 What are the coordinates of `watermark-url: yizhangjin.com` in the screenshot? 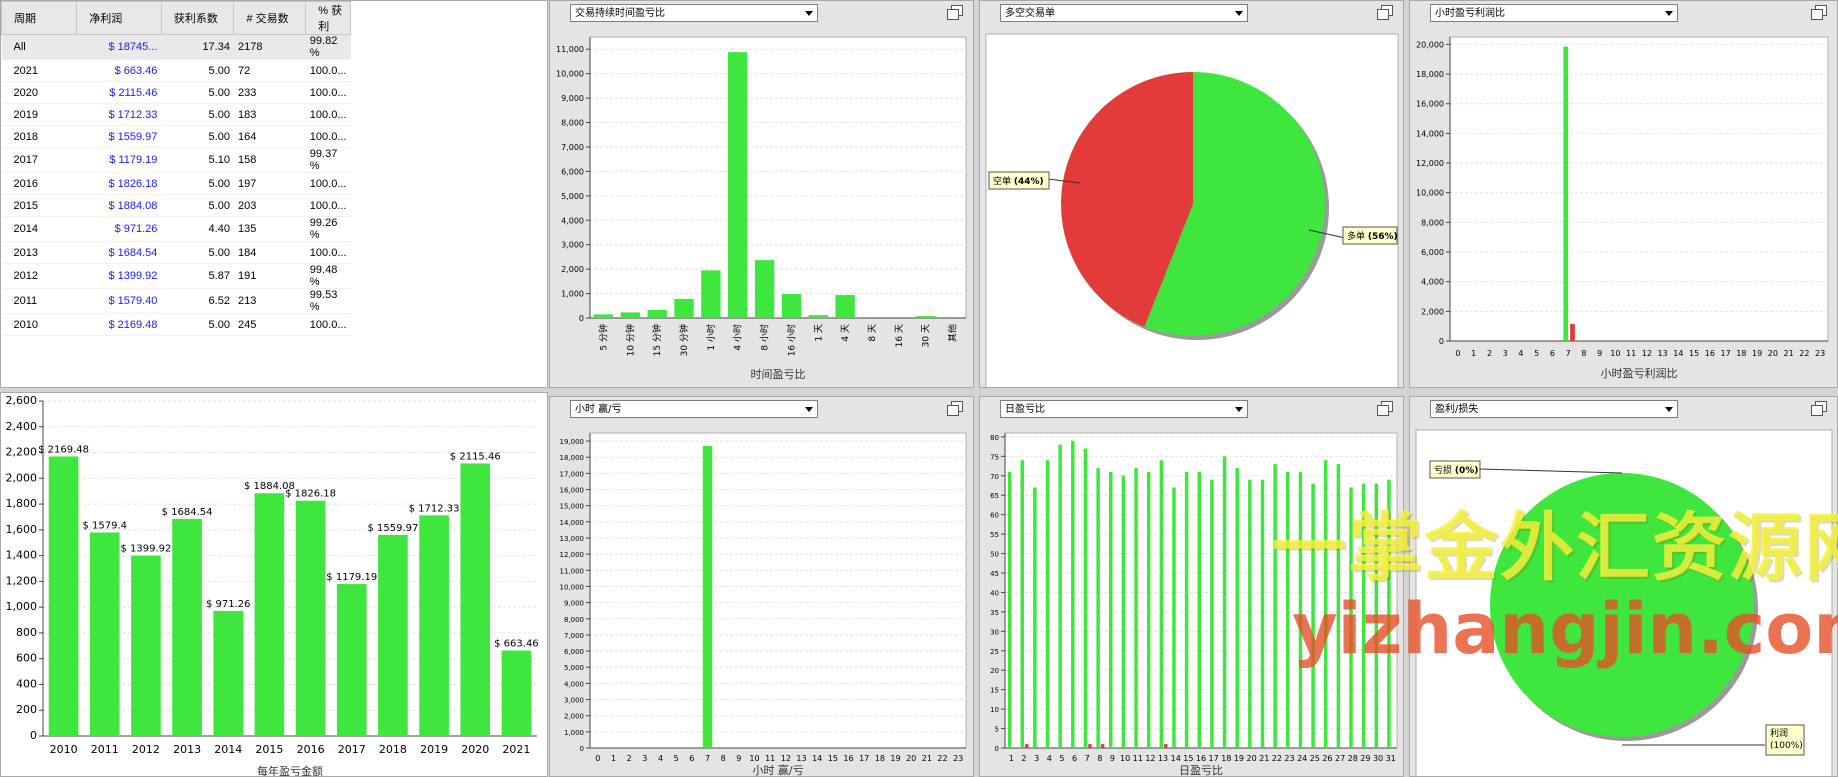 It's located at (1565, 629).